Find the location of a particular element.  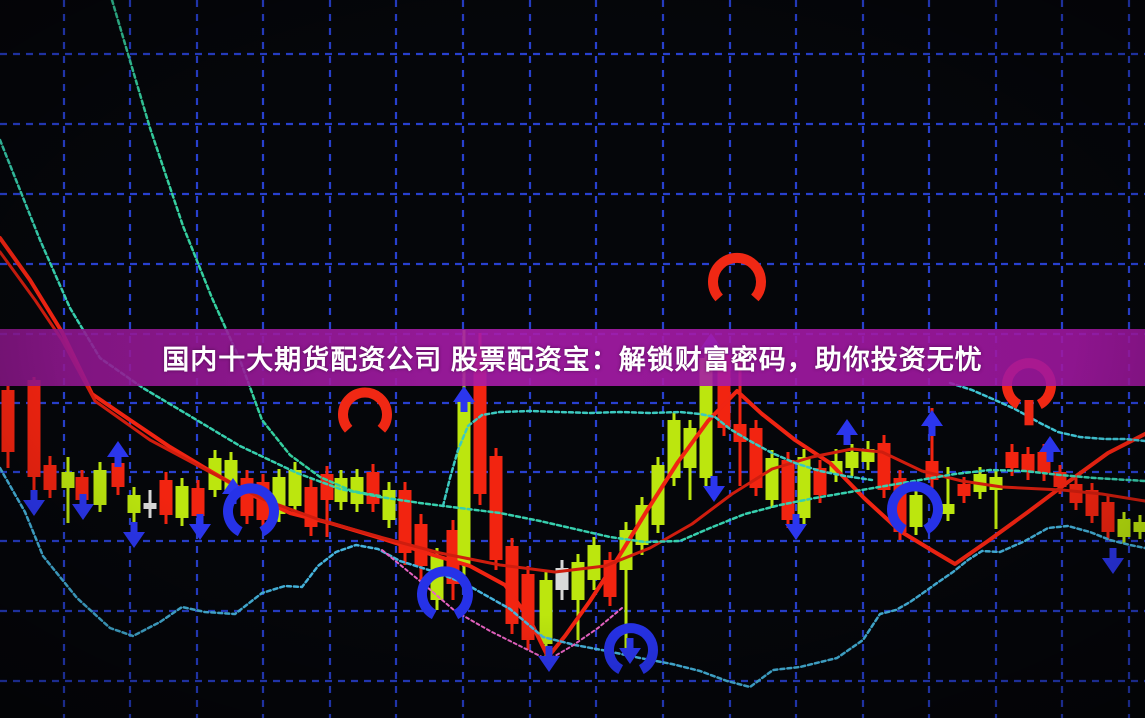

ring-bar-icon is located at coordinates (1029, 413).